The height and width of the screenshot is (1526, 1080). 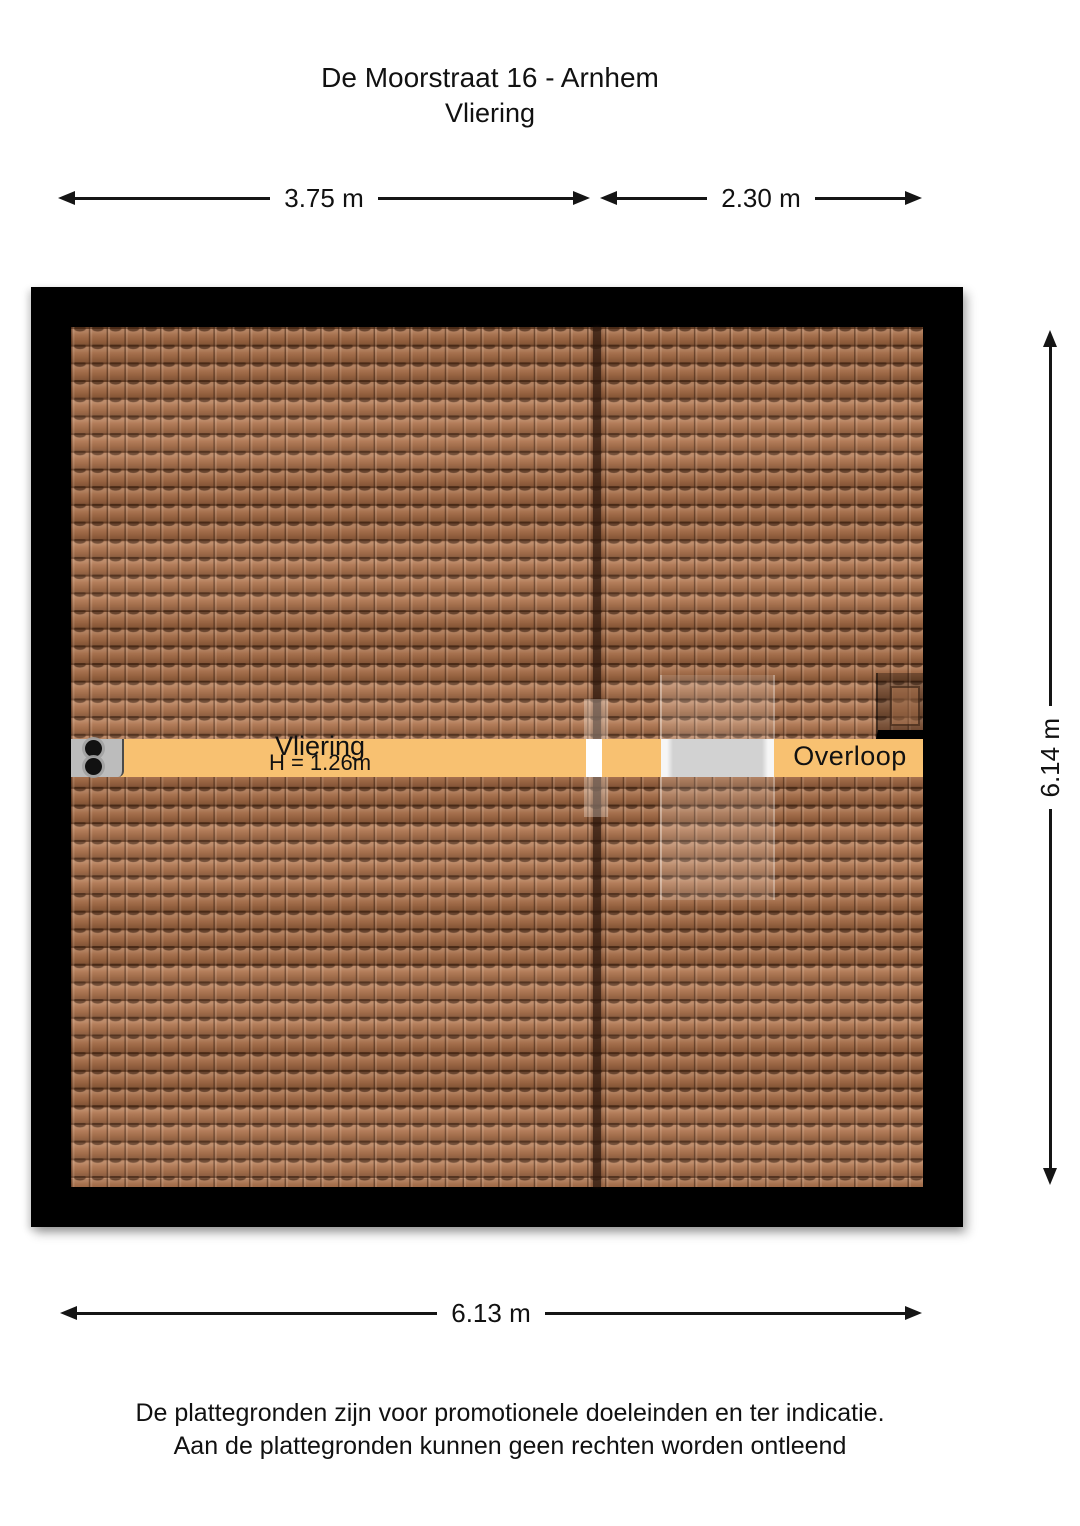 I want to click on chimney, so click(x=899, y=706).